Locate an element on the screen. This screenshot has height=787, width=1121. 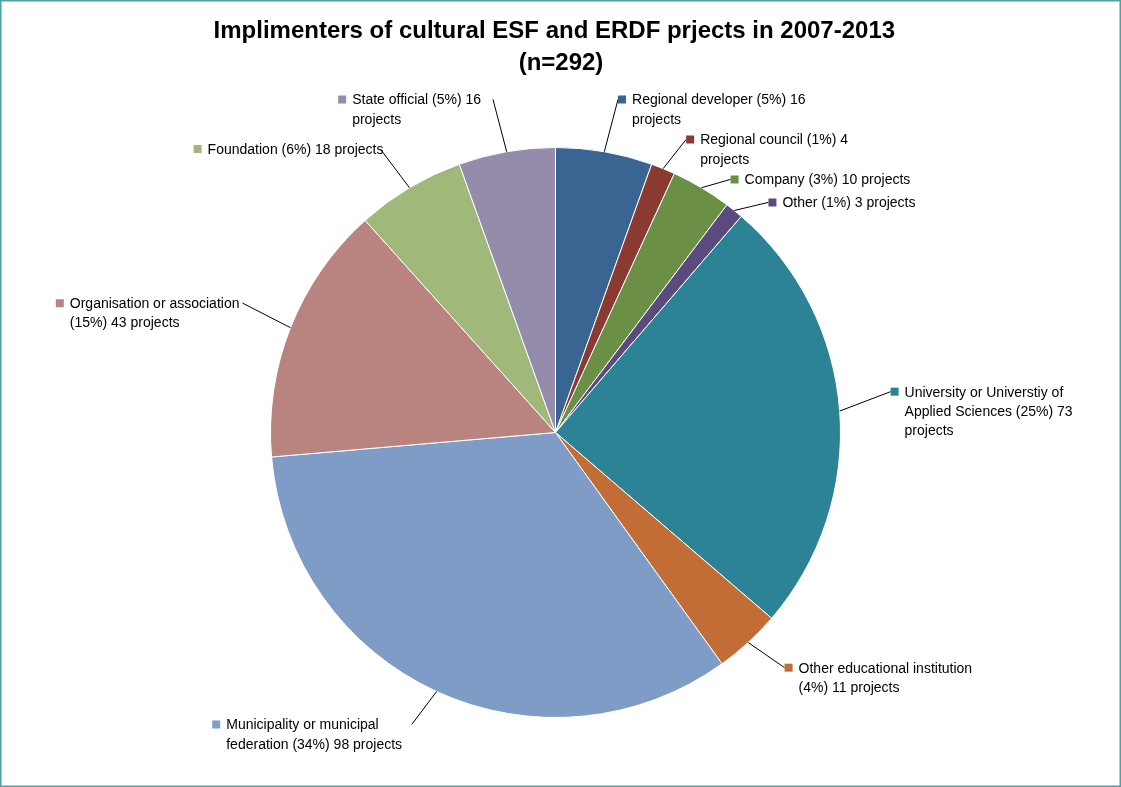
legend-label: Foundation (6%) 18 projects is located at coordinates (295, 149).